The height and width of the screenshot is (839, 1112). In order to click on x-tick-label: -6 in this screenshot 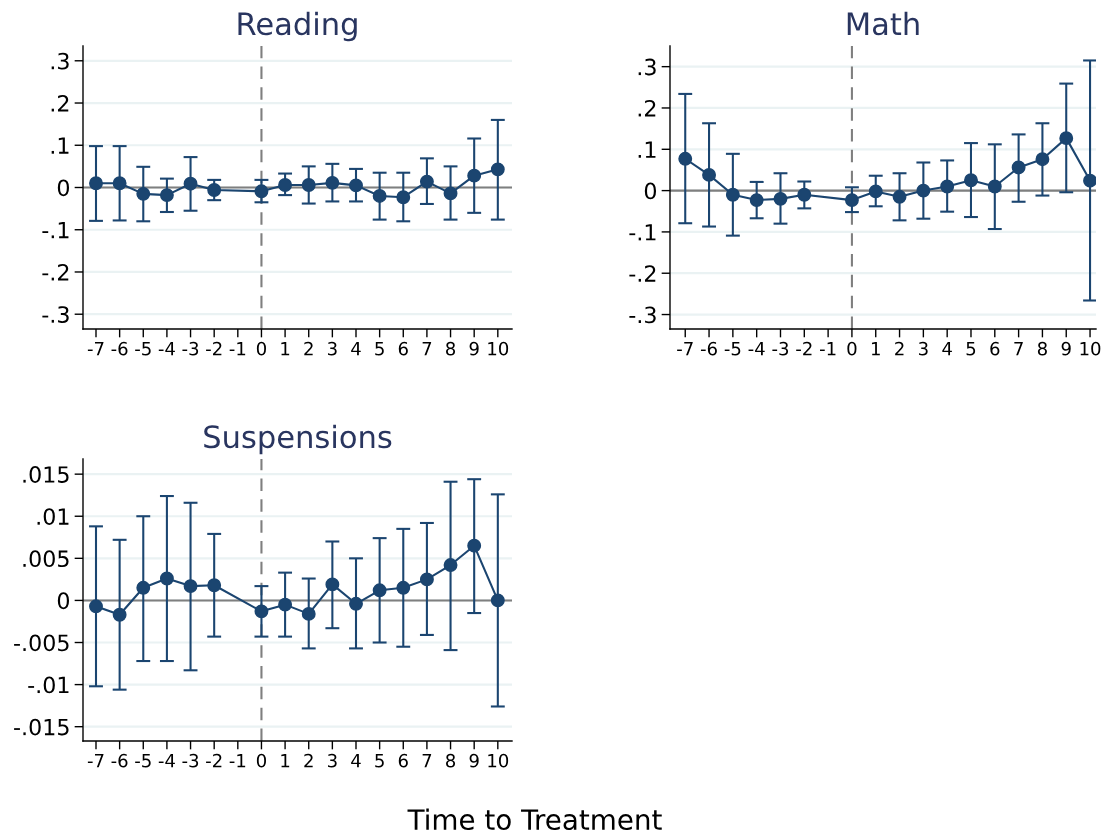, I will do `click(119, 760)`.